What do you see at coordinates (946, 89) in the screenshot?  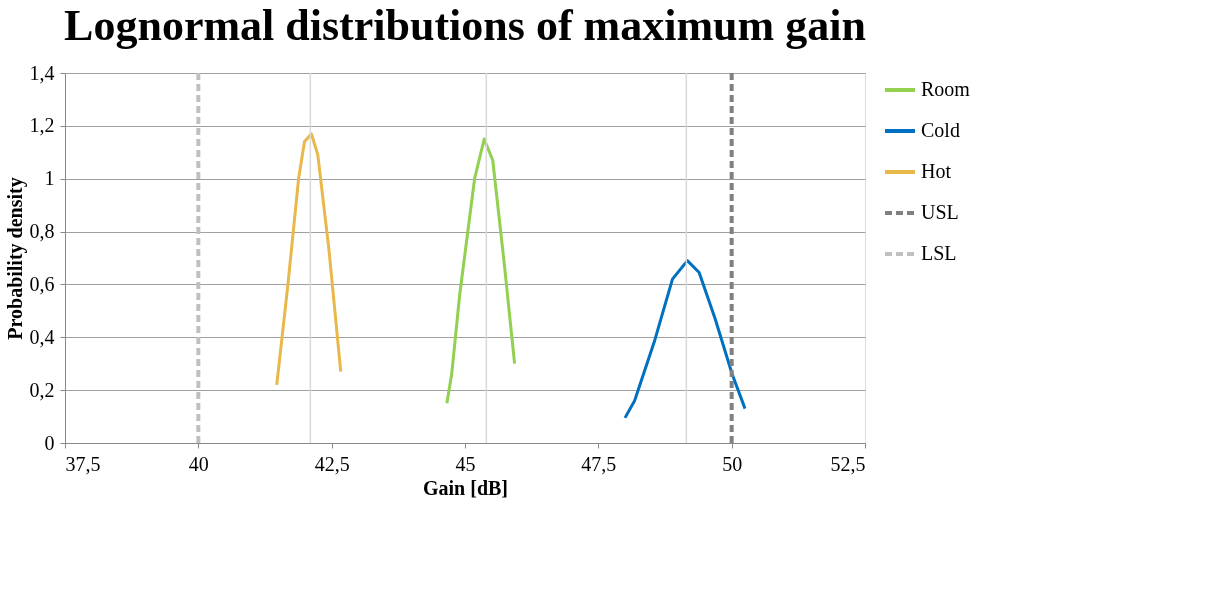 I see `legend-label: Room` at bounding box center [946, 89].